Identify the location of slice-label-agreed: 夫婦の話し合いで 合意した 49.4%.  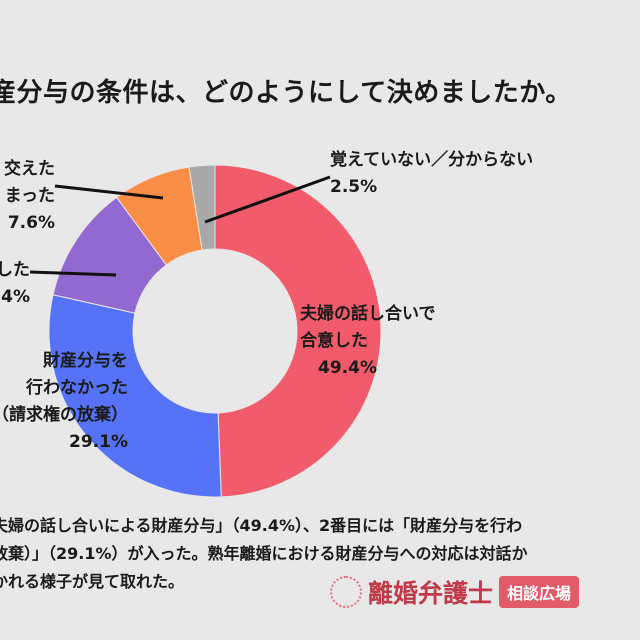
(368, 341).